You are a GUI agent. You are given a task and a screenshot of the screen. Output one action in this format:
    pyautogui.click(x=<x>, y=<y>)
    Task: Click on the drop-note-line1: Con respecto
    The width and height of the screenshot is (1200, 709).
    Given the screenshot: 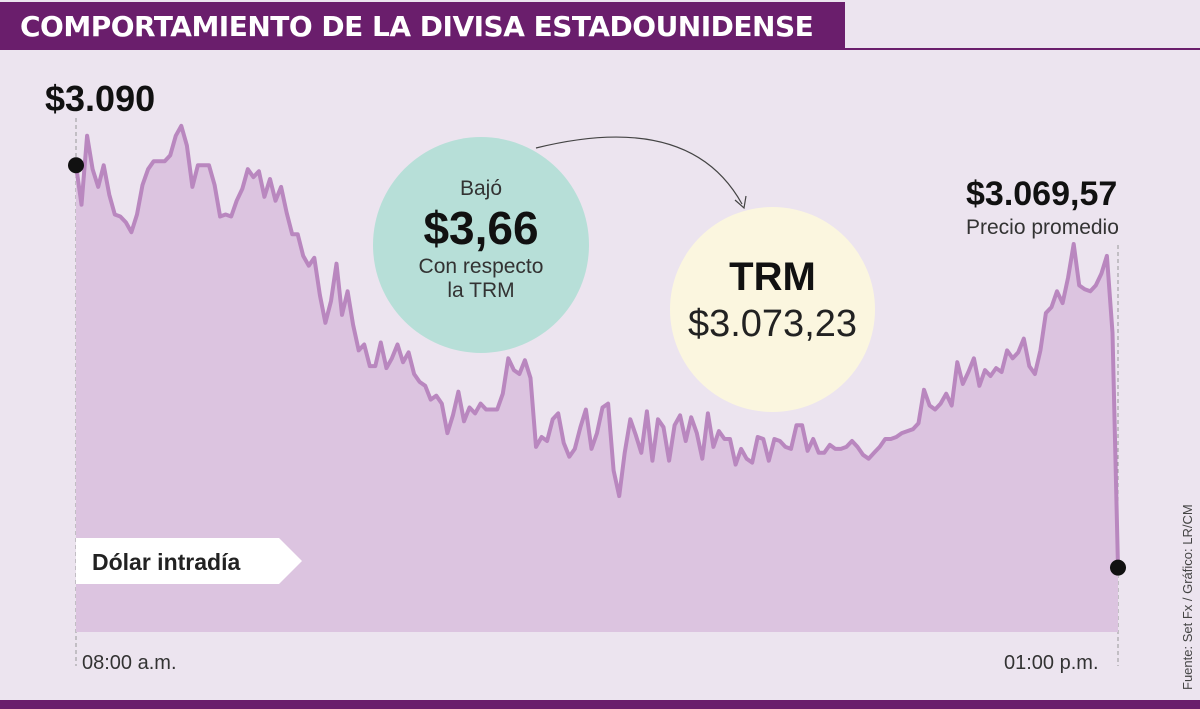 What is the action you would take?
    pyautogui.click(x=481, y=266)
    